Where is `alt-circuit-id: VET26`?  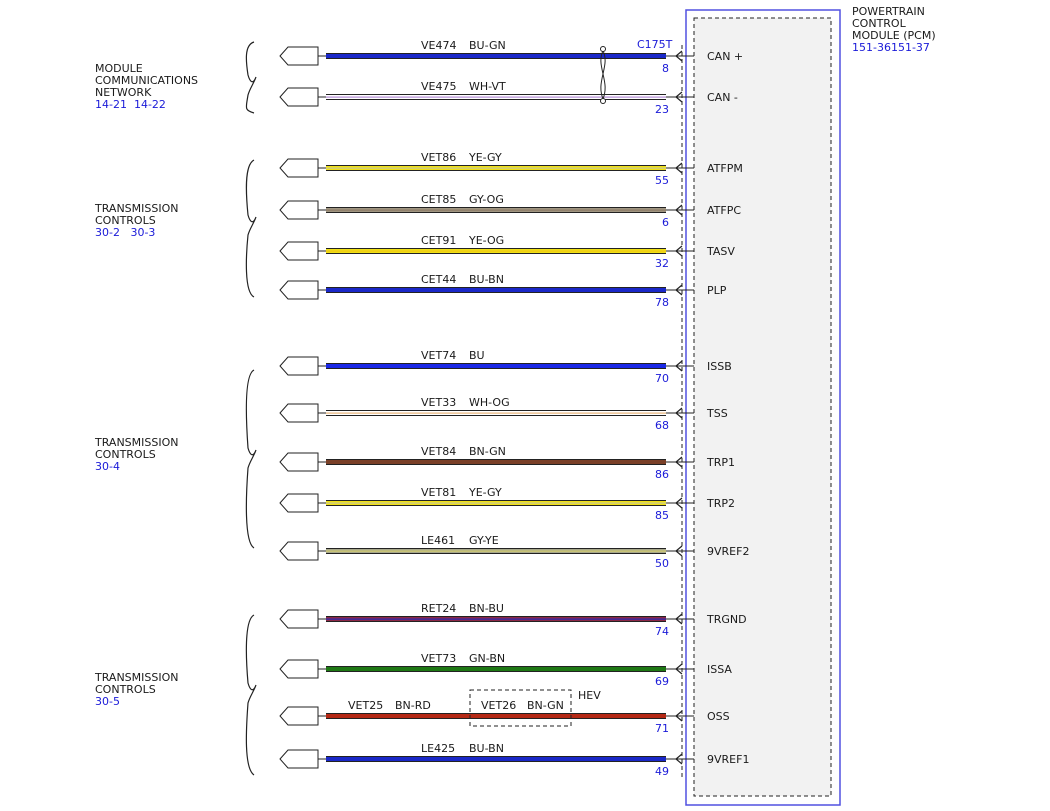
alt-circuit-id: VET26 is located at coordinates (498, 705).